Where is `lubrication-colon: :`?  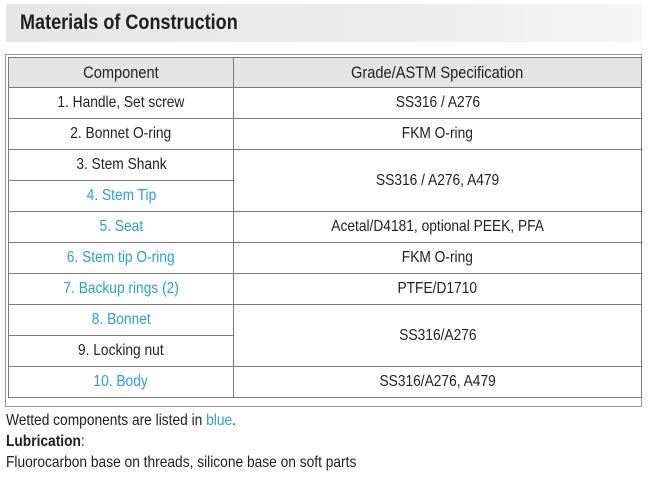 lubrication-colon: : is located at coordinates (82, 441).